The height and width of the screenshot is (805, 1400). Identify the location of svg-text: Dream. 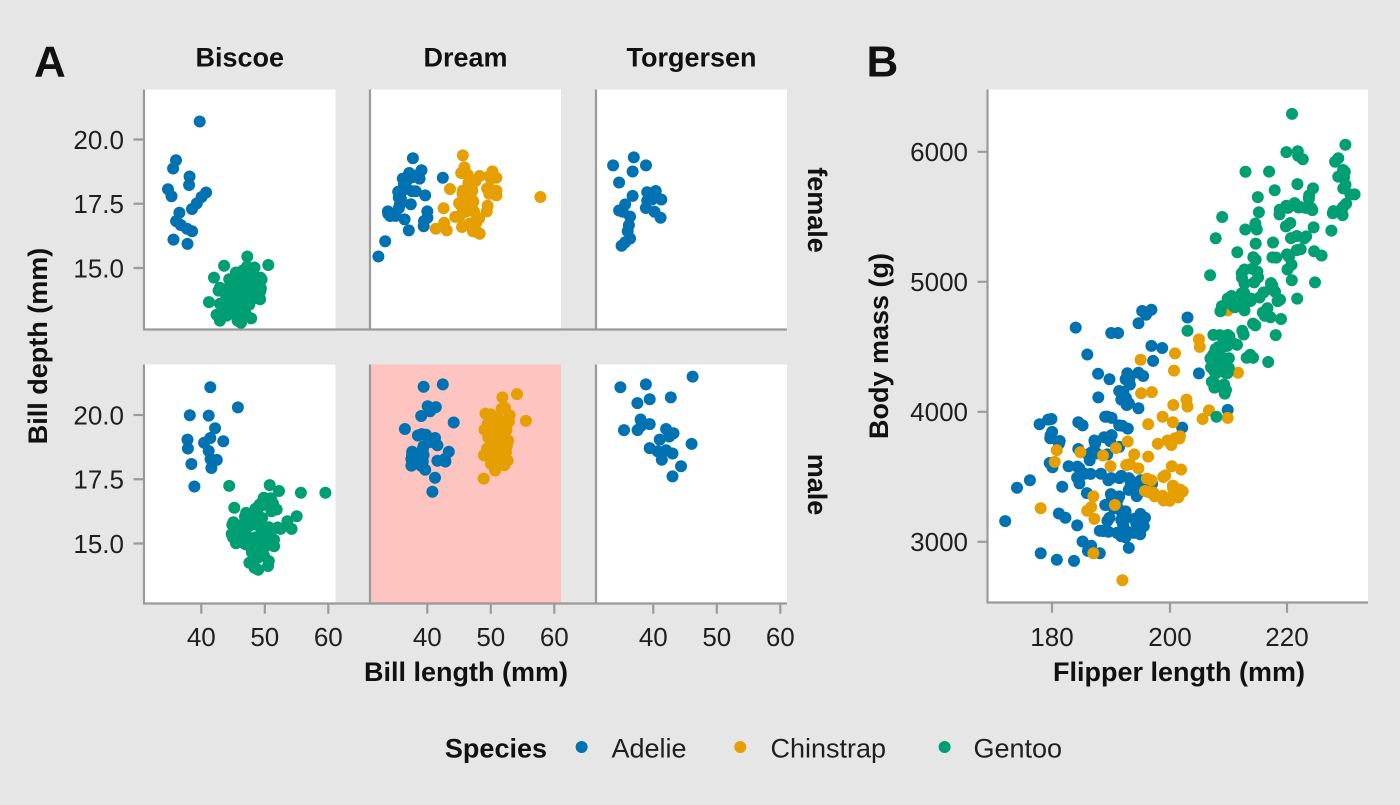
(465, 58).